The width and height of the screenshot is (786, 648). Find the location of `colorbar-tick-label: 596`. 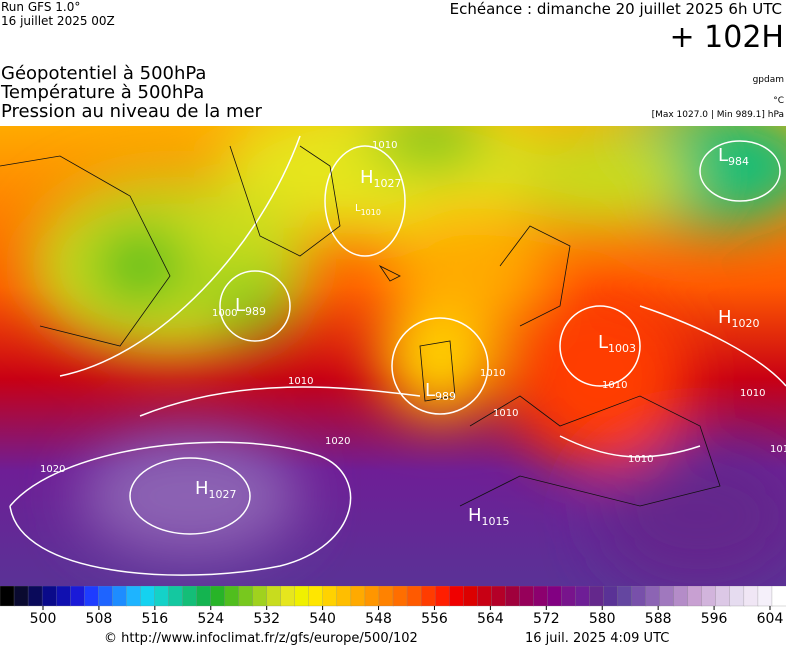

colorbar-tick-label: 596 is located at coordinates (714, 618).